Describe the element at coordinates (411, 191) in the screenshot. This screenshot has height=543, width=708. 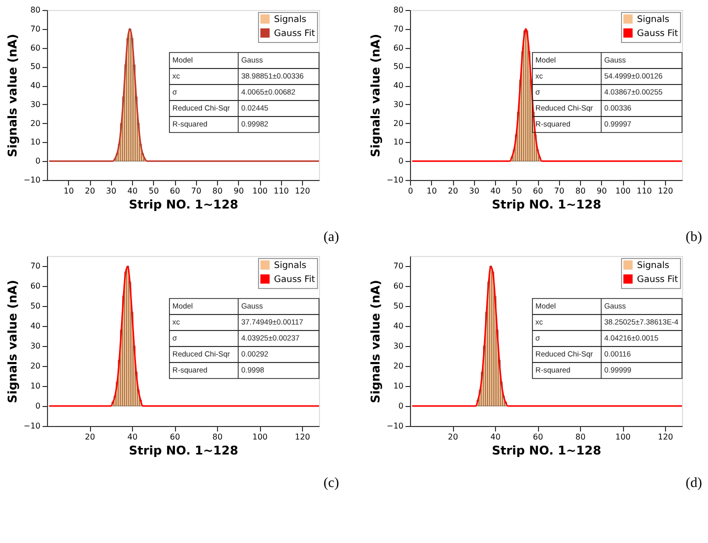
I see `x-tick-label: 0` at that location.